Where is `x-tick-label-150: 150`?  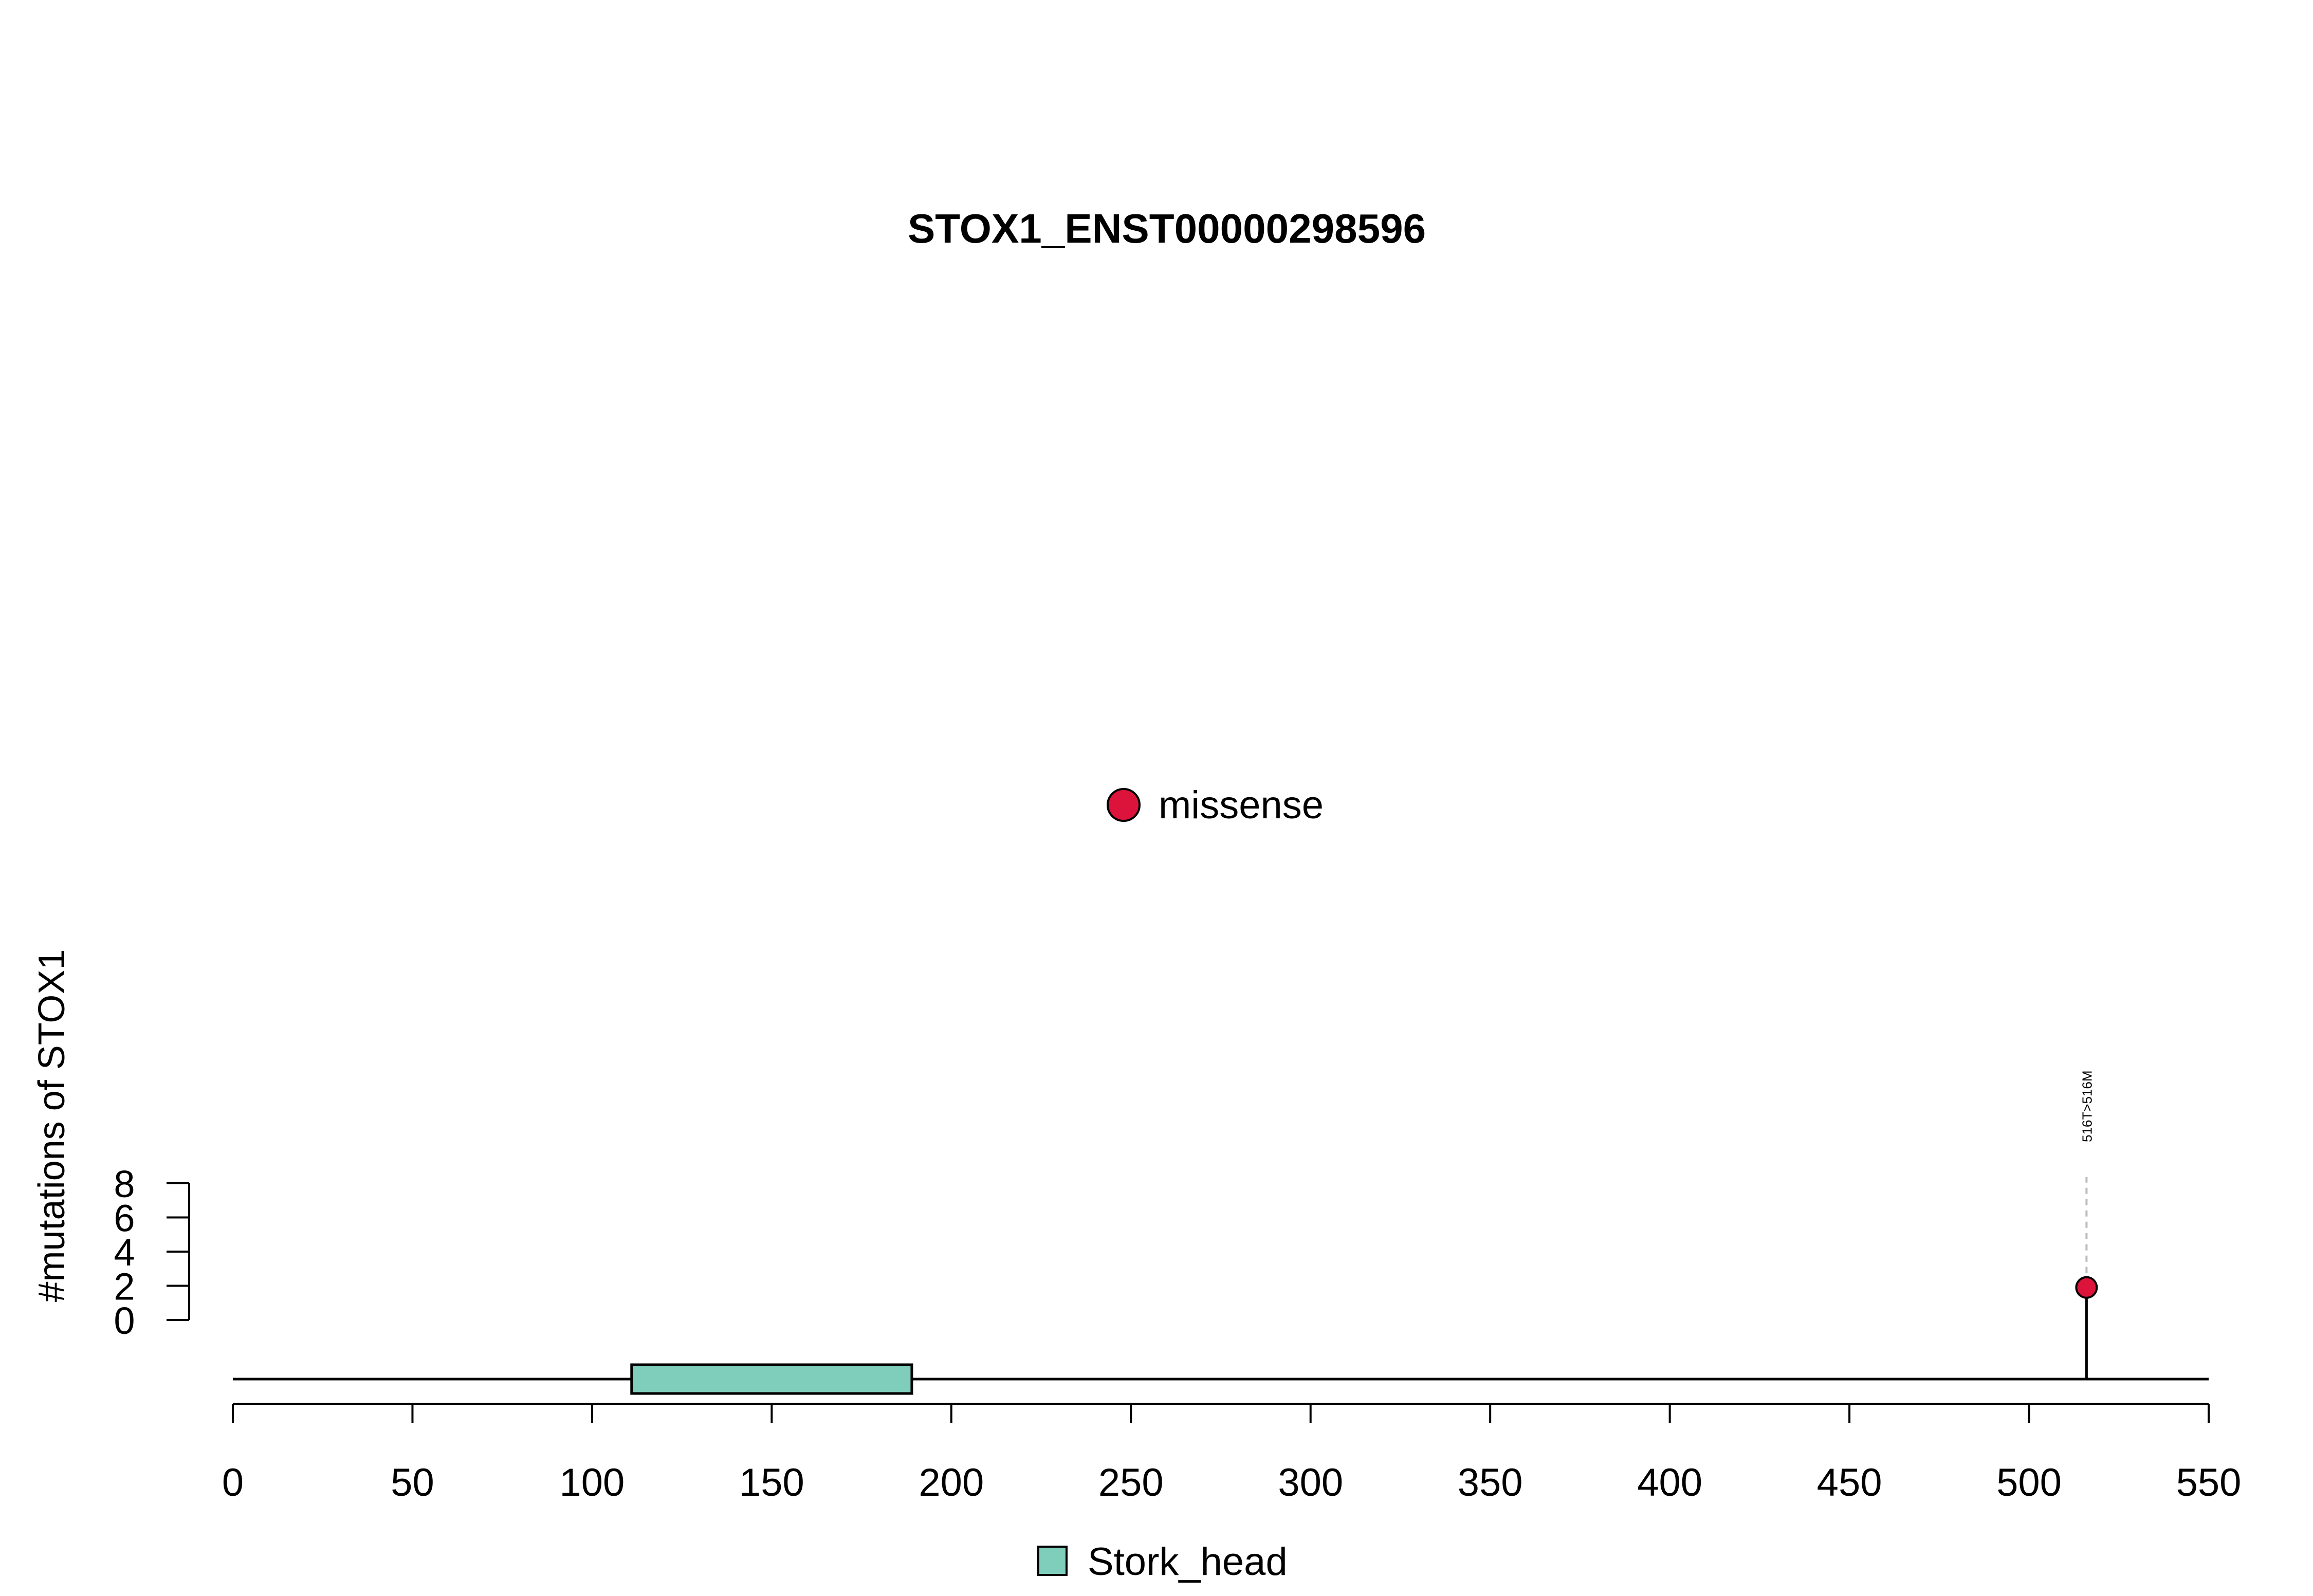
x-tick-label-150: 150 is located at coordinates (771, 1483).